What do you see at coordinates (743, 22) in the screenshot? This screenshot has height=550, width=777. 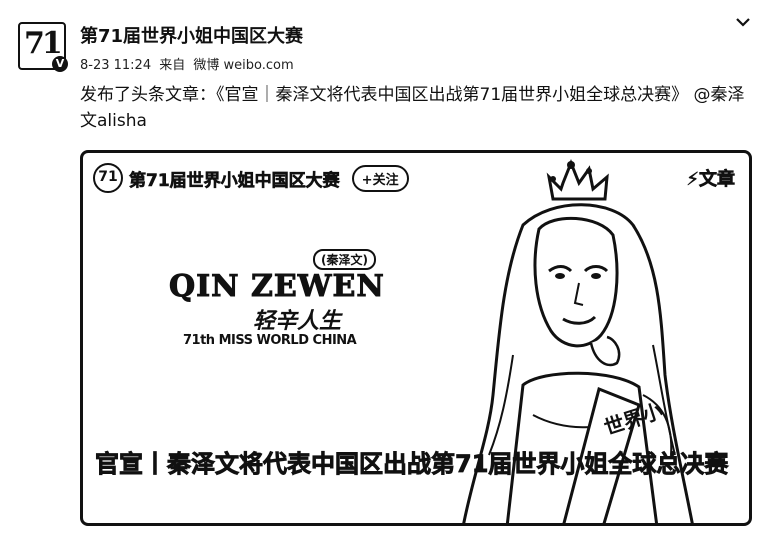 I see `chevron-down-icon` at bounding box center [743, 22].